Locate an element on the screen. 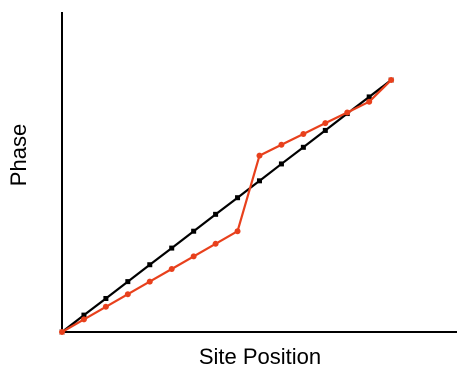  x-axis-label: Site Position is located at coordinates (260, 356).